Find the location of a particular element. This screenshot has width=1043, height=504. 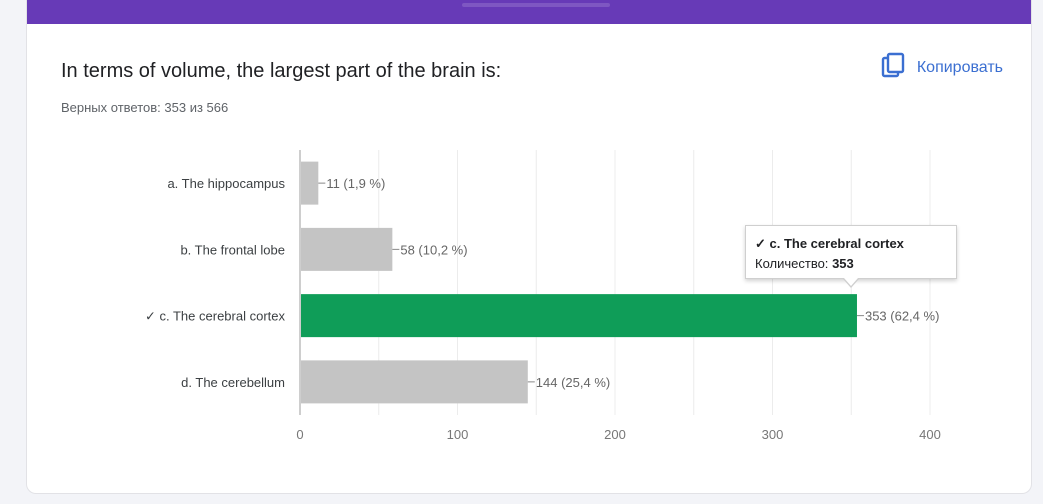

category-label: a. The hippocampus is located at coordinates (226, 183).